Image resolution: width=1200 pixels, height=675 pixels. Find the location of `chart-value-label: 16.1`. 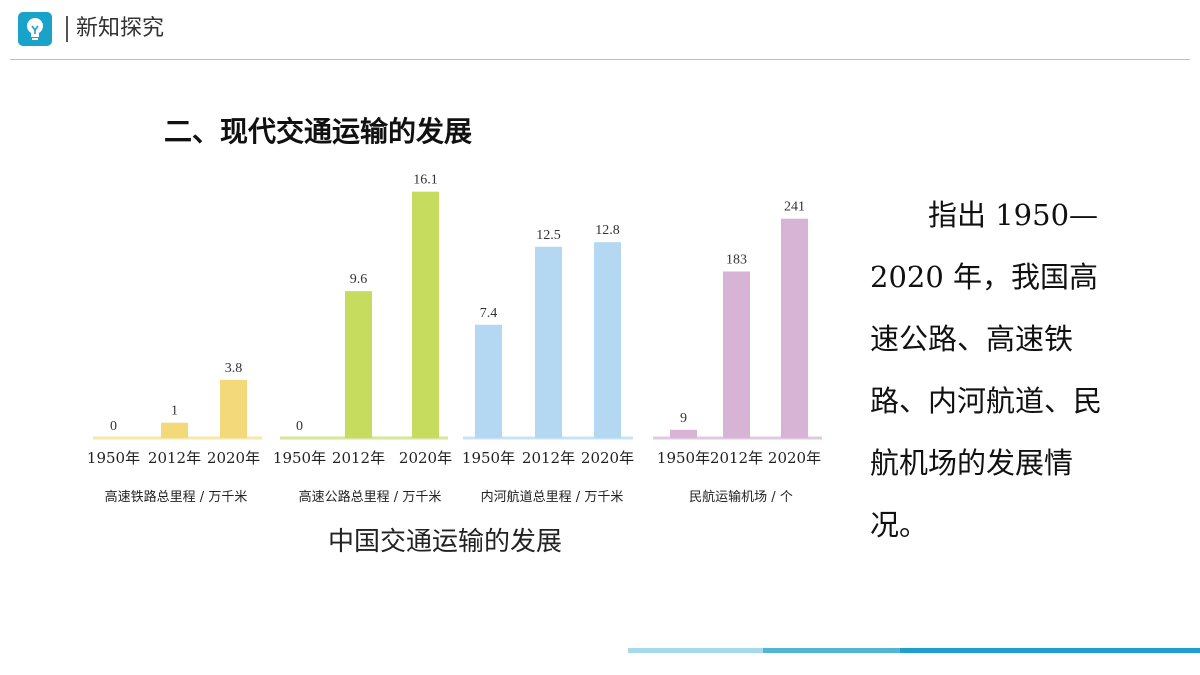

chart-value-label: 16.1 is located at coordinates (425, 180).